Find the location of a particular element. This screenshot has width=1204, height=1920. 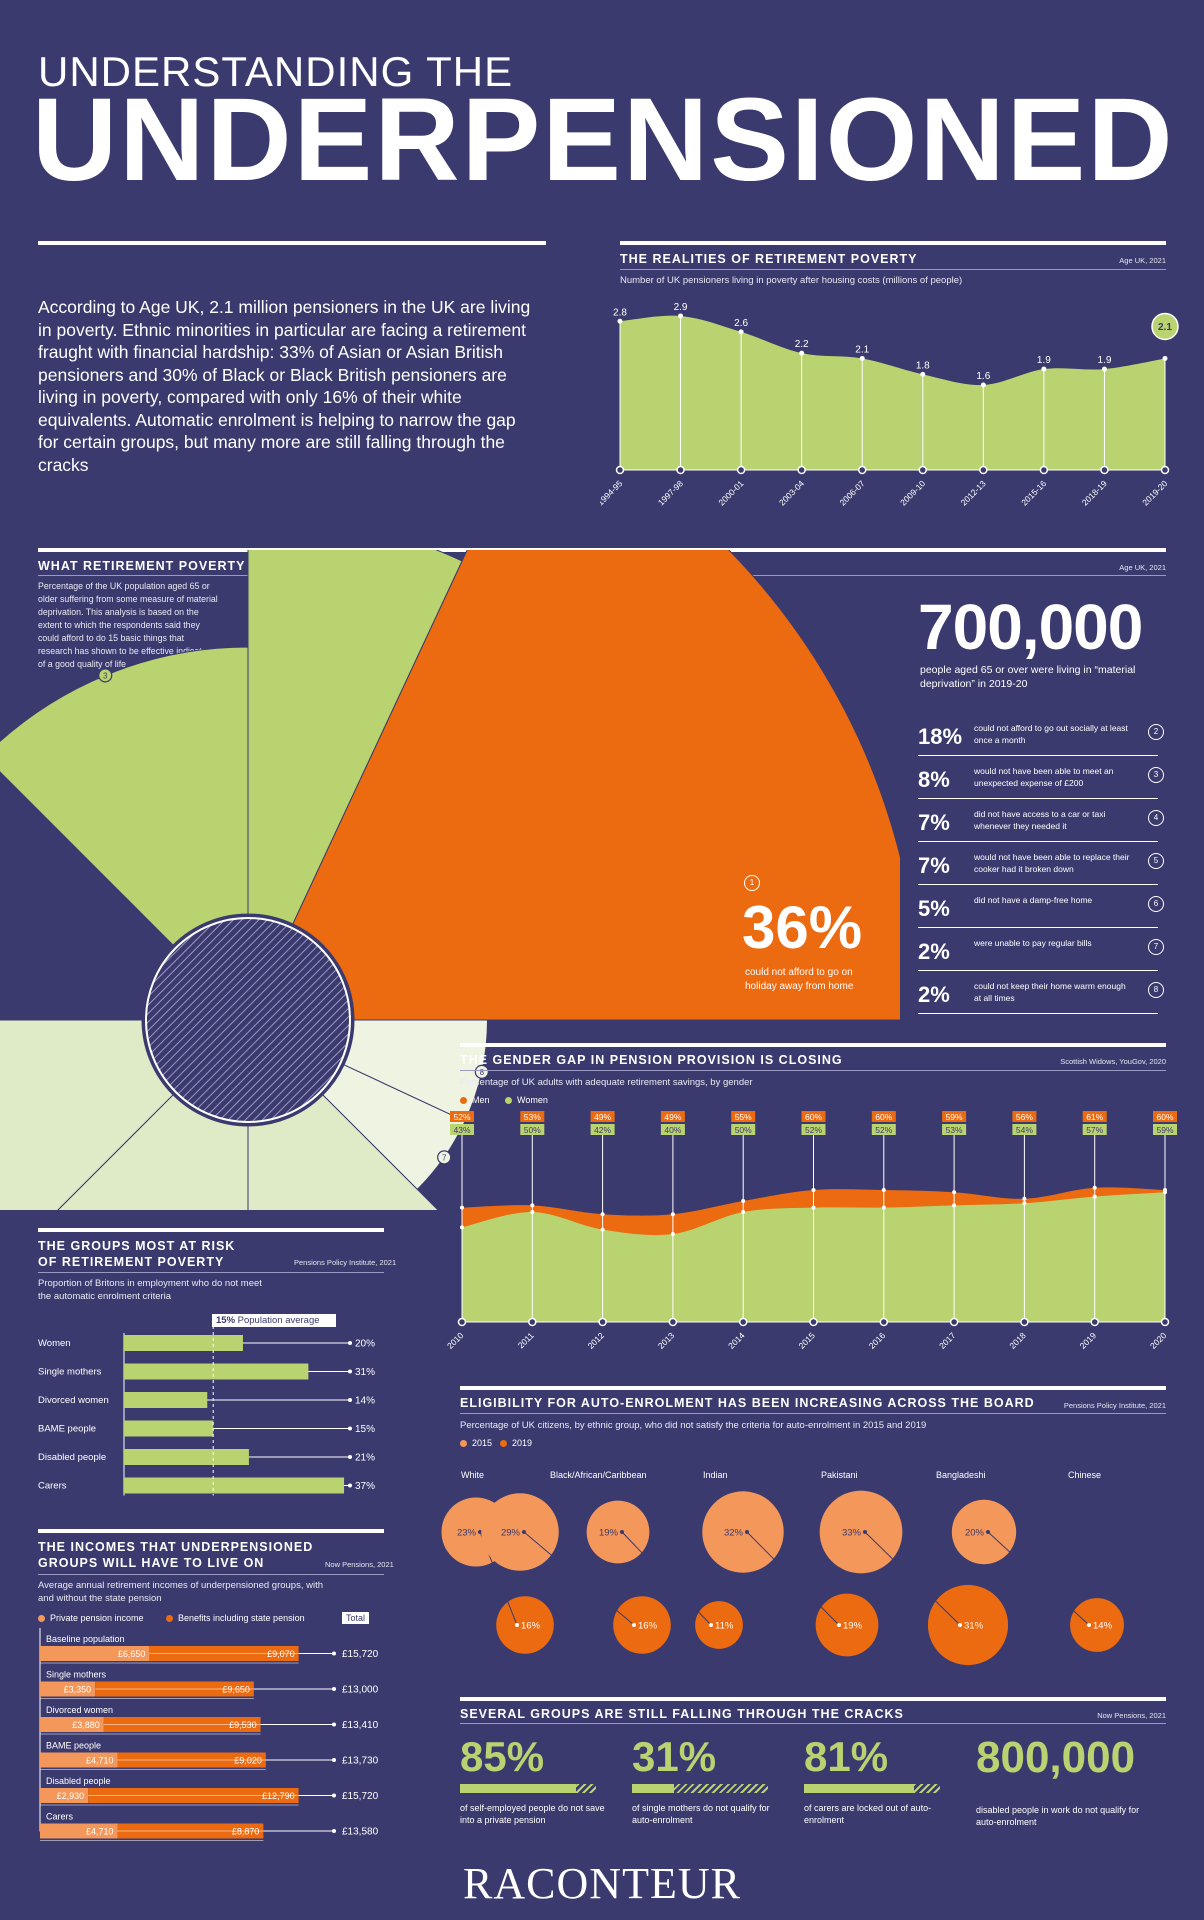

legend-women: Women is located at coordinates (526, 1100).